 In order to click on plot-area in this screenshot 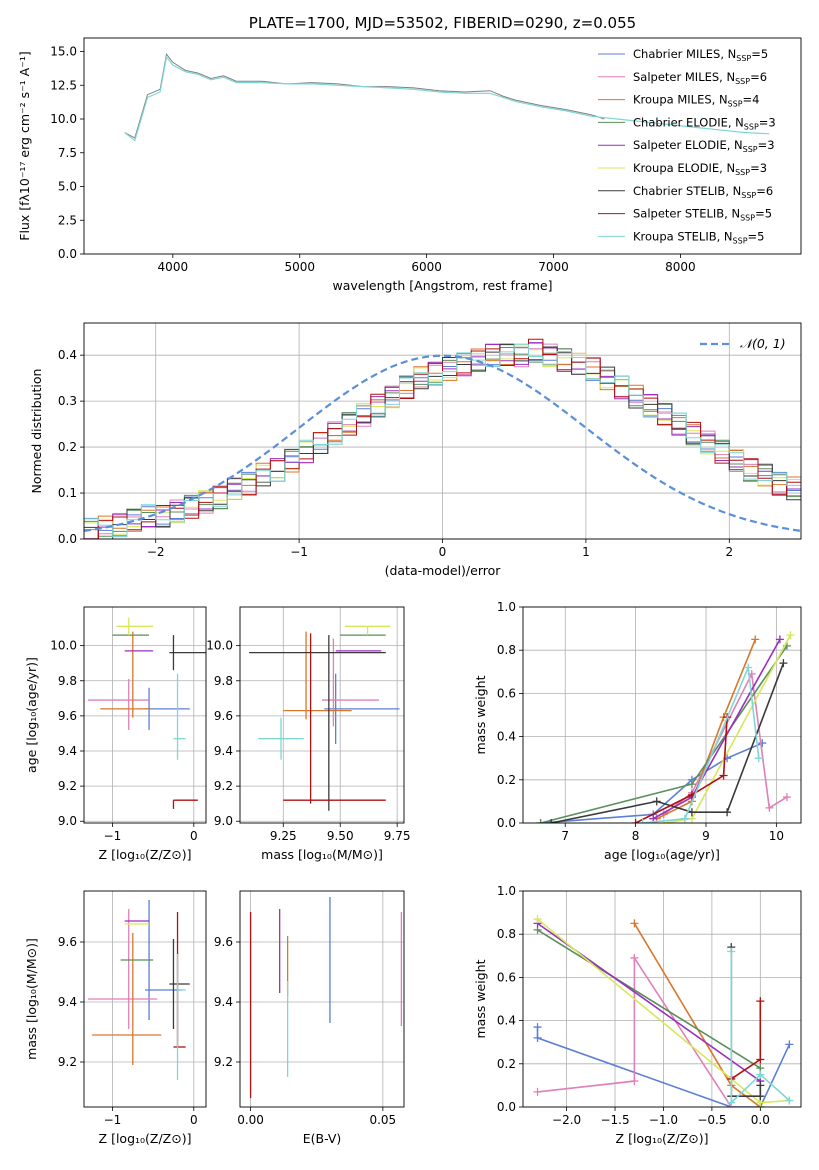, I will do `click(447, 97)`.